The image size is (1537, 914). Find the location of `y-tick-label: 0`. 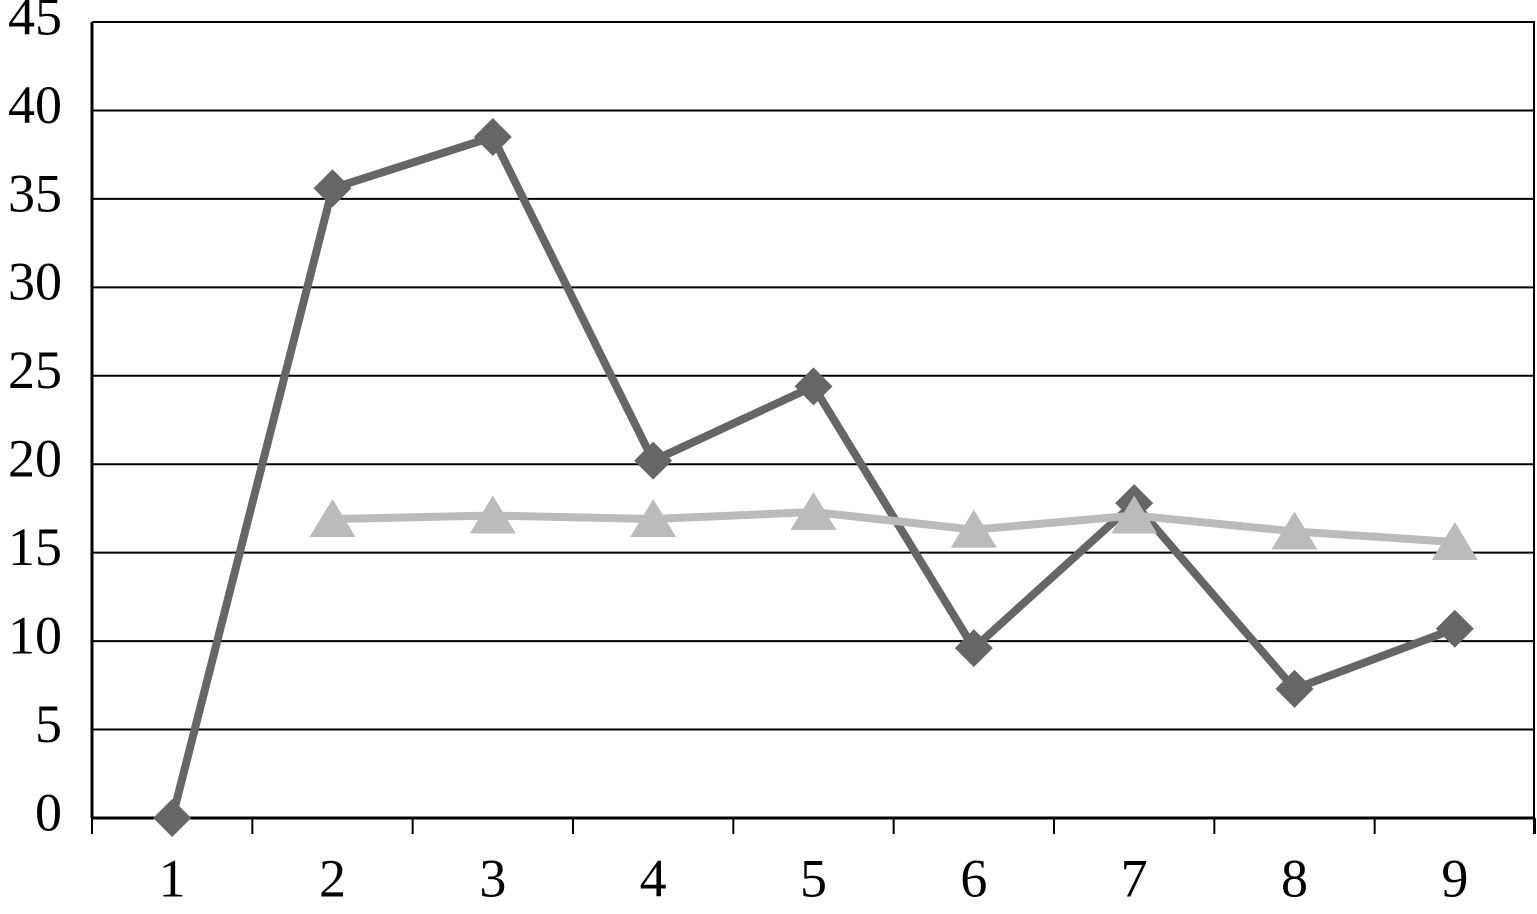

y-tick-label: 0 is located at coordinates (48, 812).